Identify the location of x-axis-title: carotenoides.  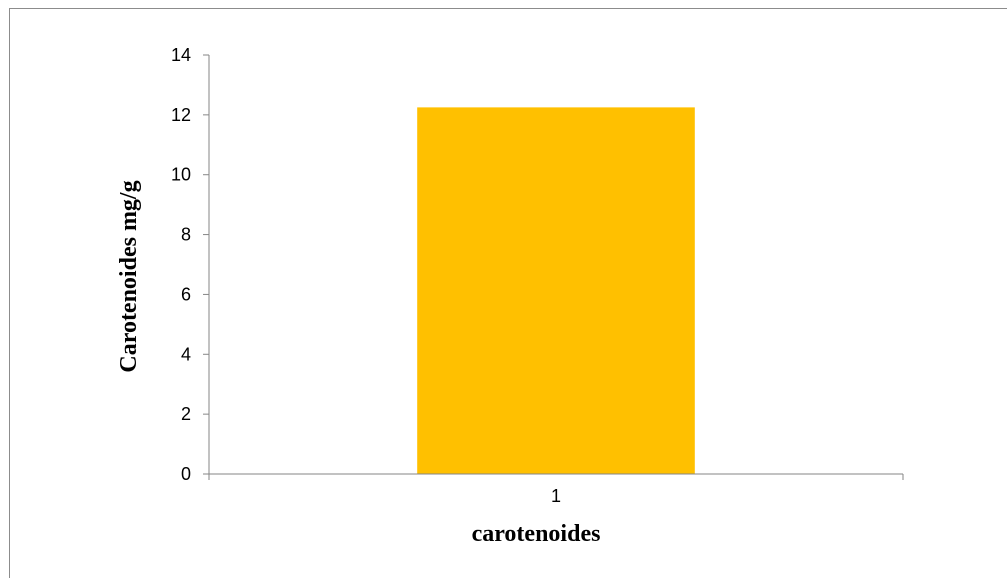
(536, 534).